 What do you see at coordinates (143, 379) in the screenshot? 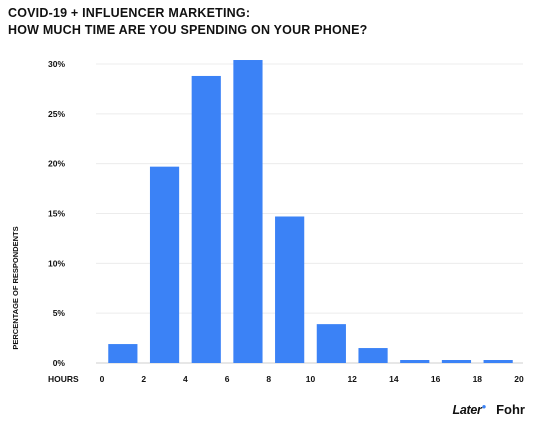
I see `x-tick-label: 2` at bounding box center [143, 379].